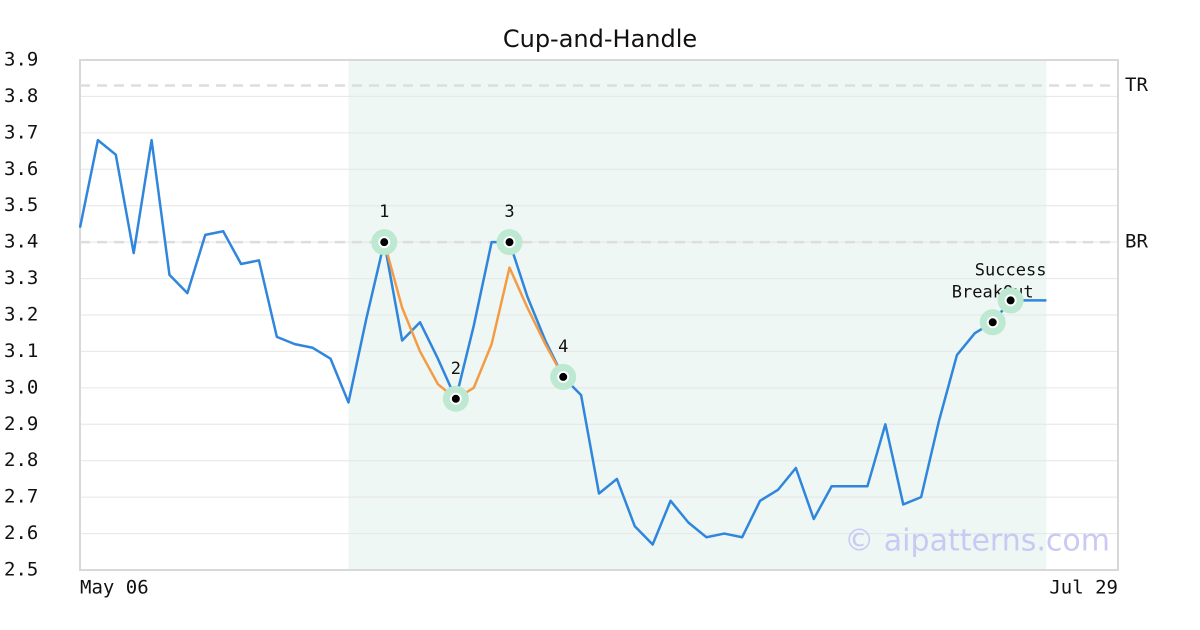 The height and width of the screenshot is (630, 1200). I want to click on x-tick-label: Jul 29, so click(1083, 588).